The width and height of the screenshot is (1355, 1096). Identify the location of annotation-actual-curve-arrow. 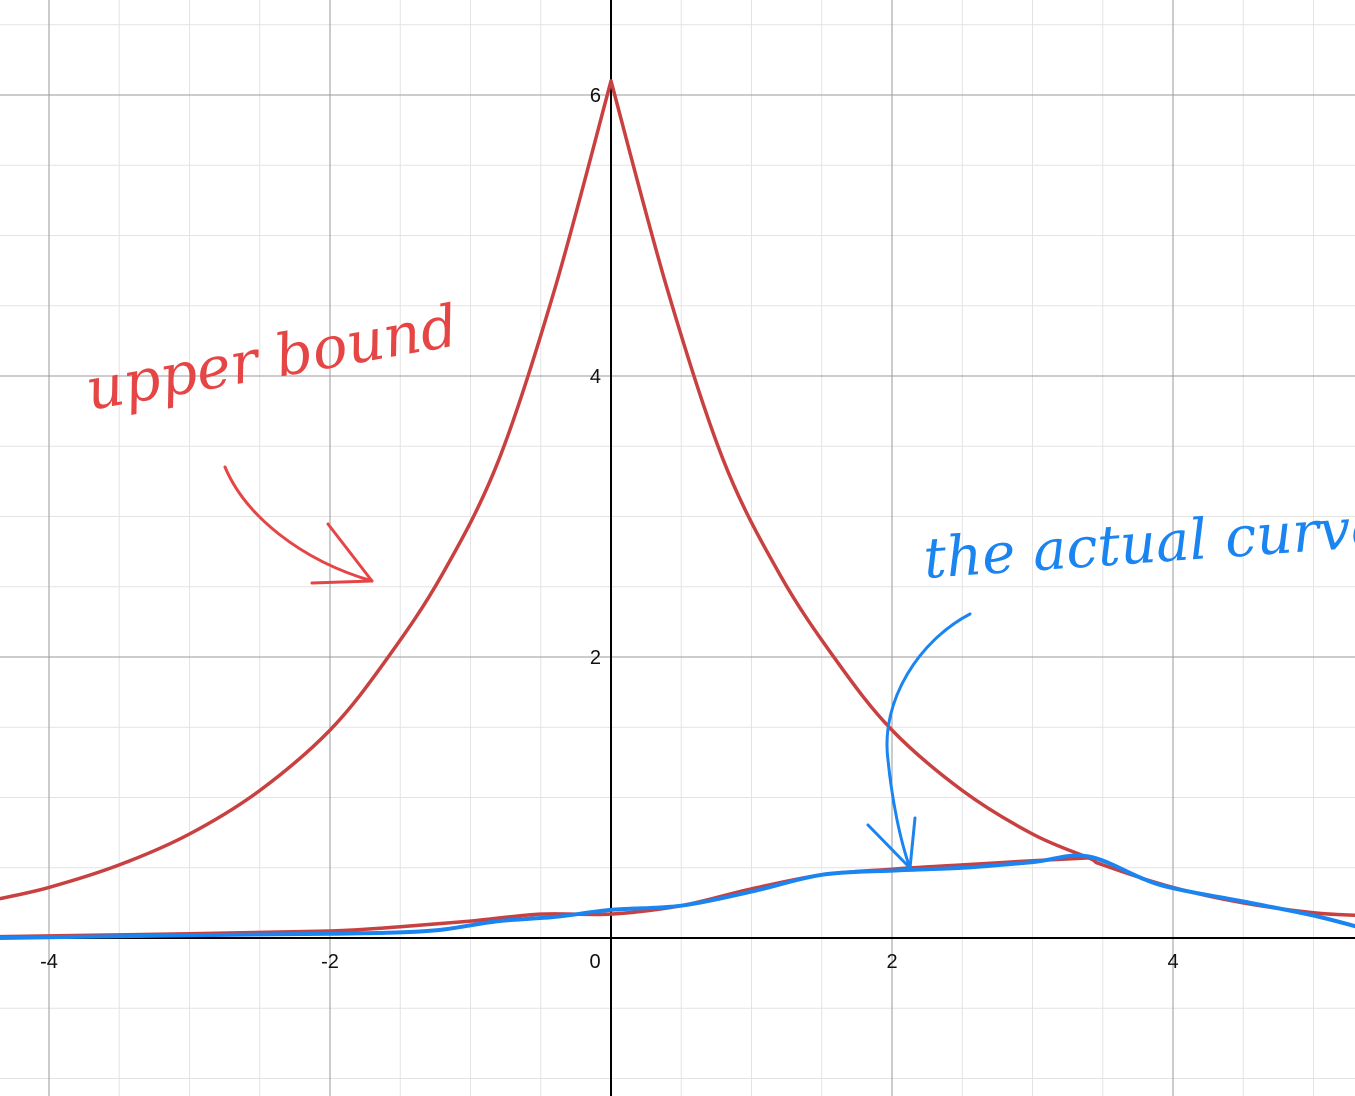
(928, 741).